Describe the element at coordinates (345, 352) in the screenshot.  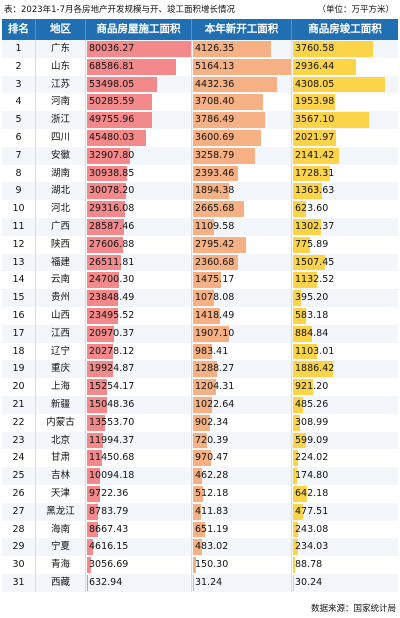
I see `completed-area-cell: 1103.01` at that location.